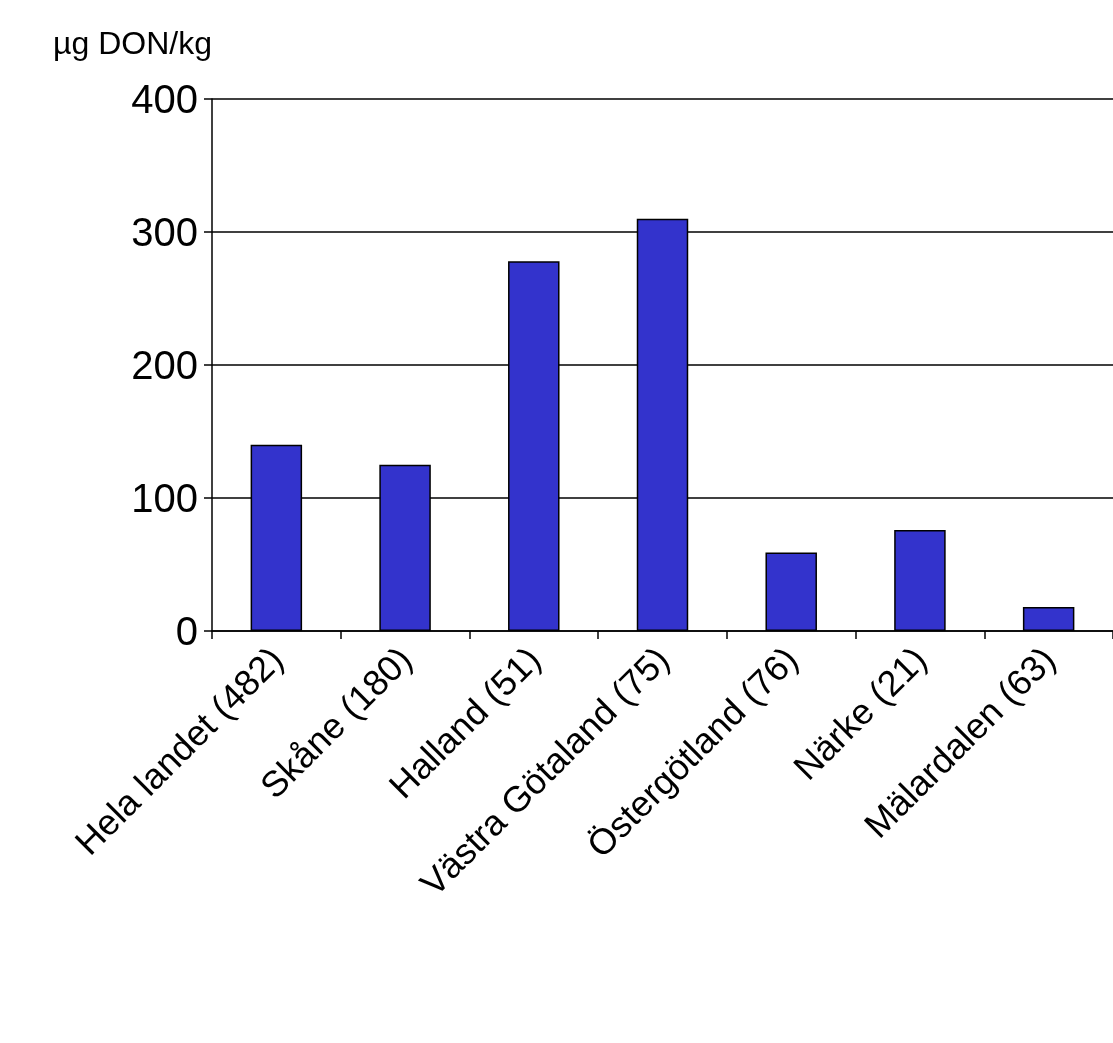  I want to click on y-tick-label: 100, so click(164, 498).